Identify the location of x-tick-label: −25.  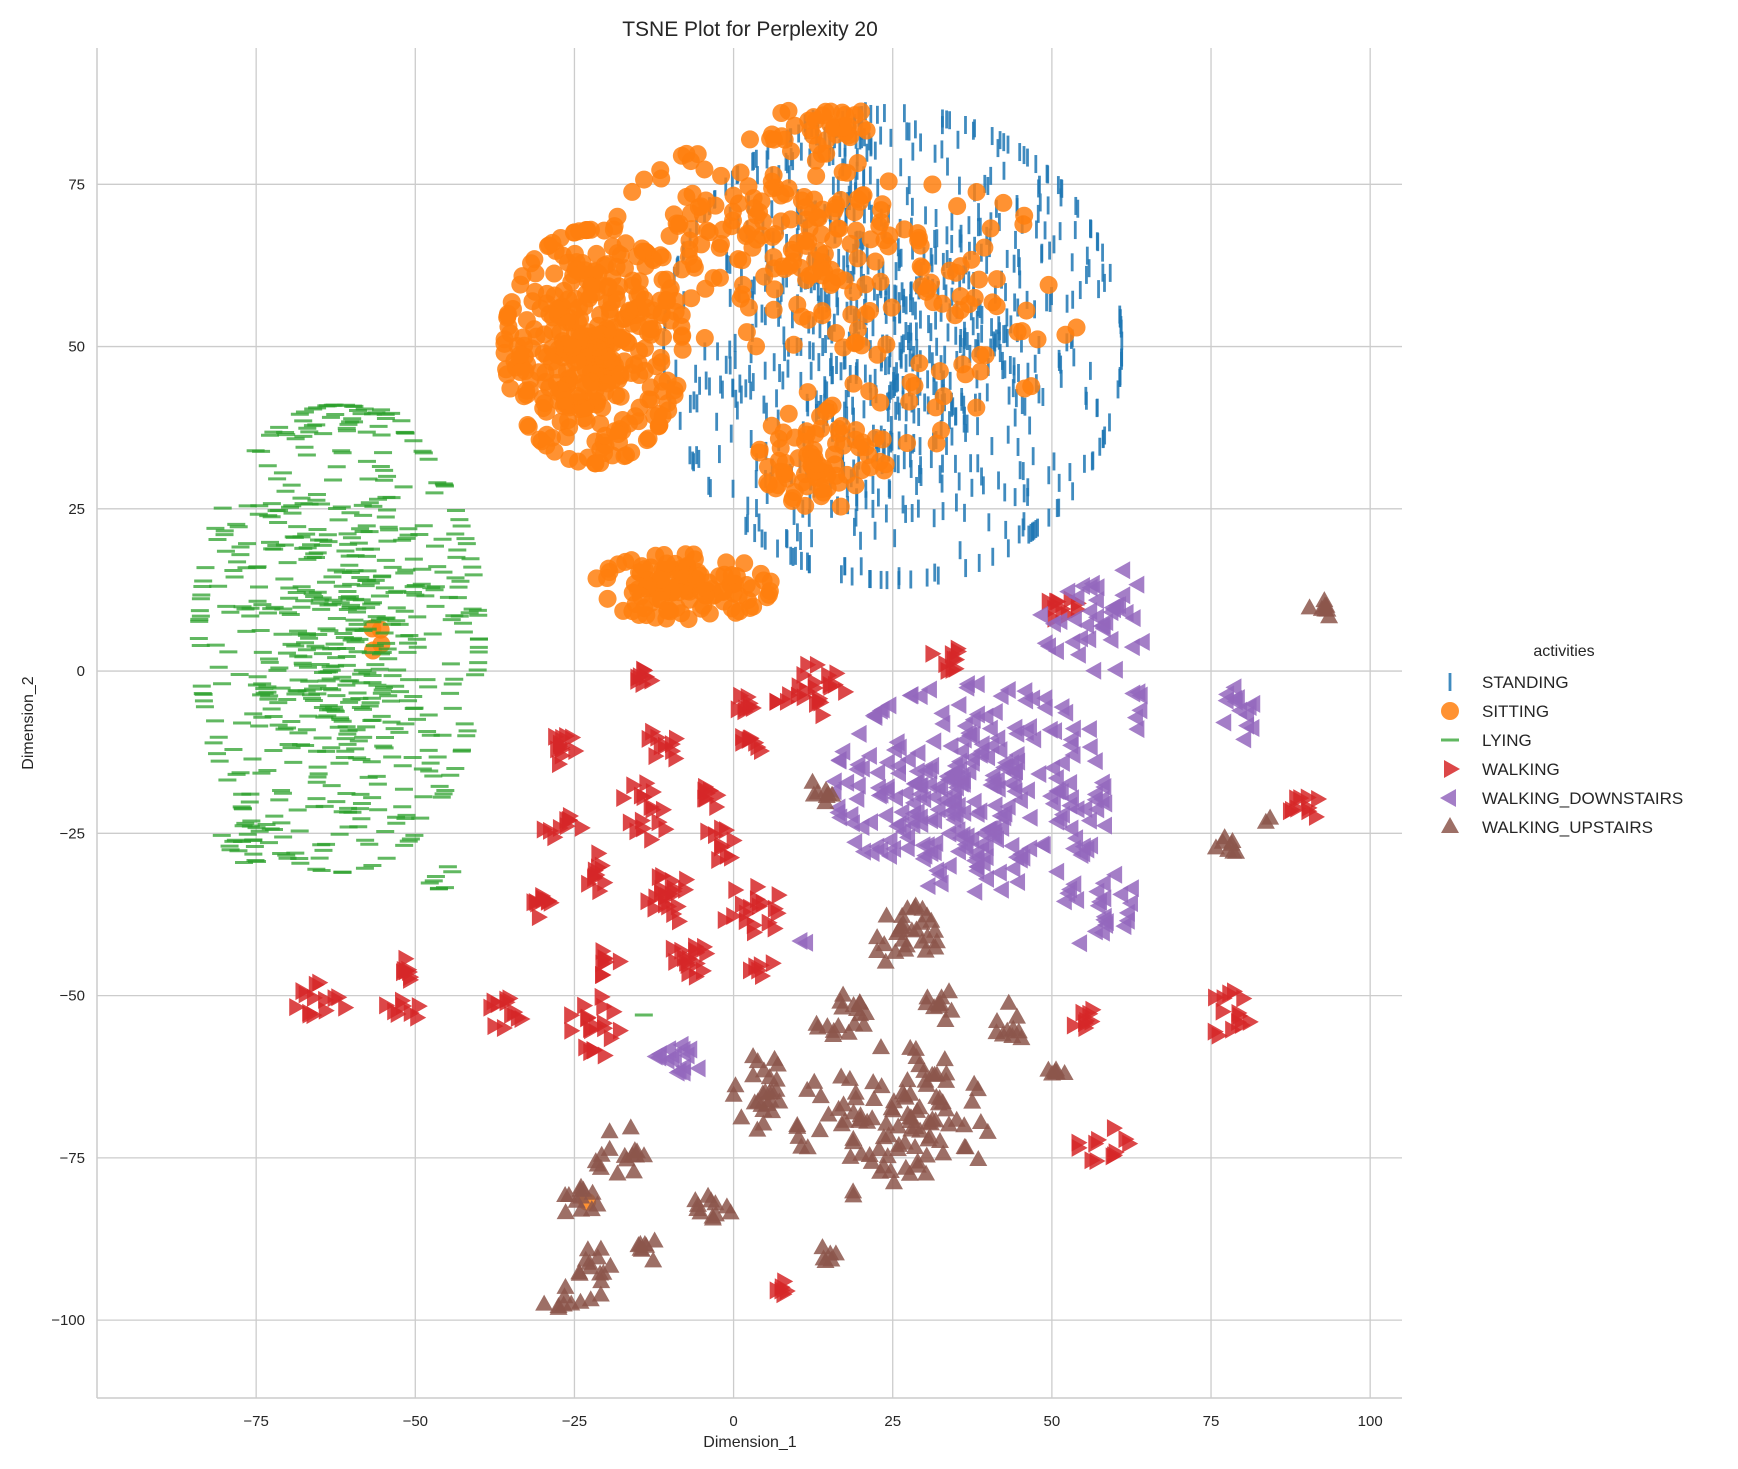
(574, 1421).